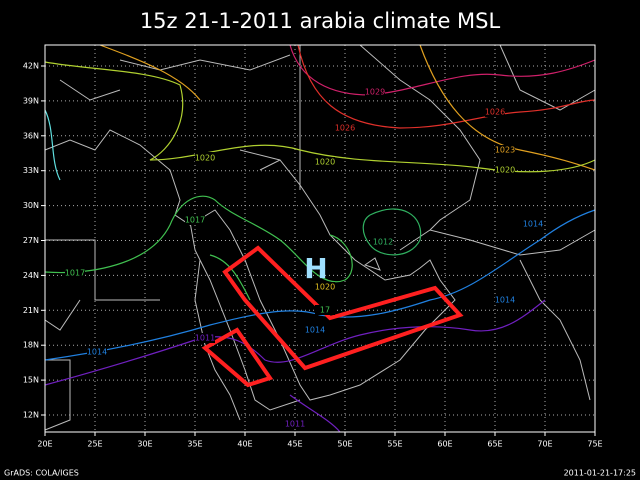 This screenshot has width=640, height=480. Describe the element at coordinates (444, 444) in the screenshot. I see `lon-label: 60E` at that location.